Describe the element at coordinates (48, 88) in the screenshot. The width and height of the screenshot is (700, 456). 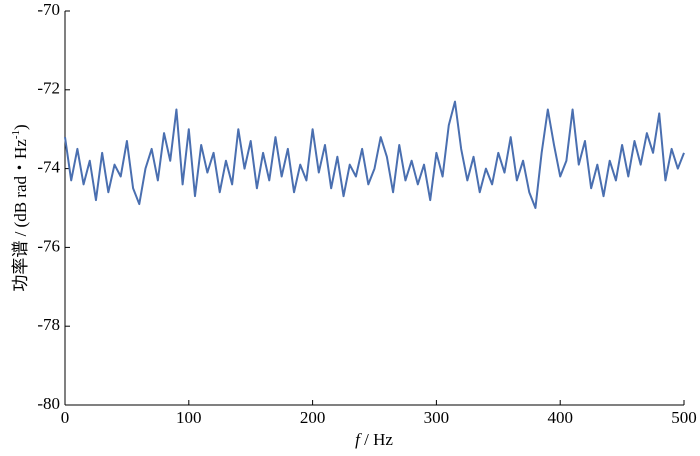
I see `y-tick-label: -72` at that location.